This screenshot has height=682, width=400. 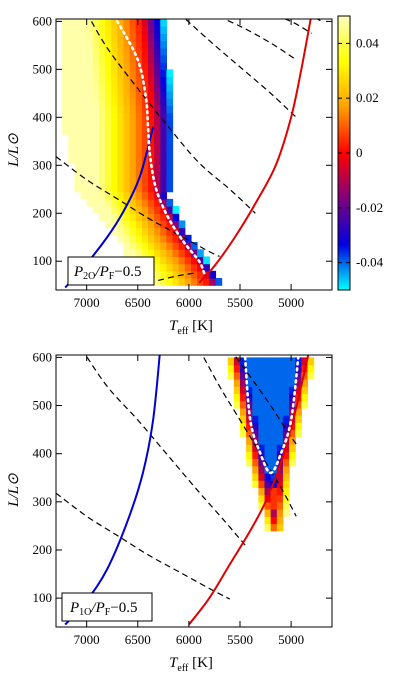 What do you see at coordinates (43, 501) in the screenshot?
I see `y-tick-label: 300` at bounding box center [43, 501].